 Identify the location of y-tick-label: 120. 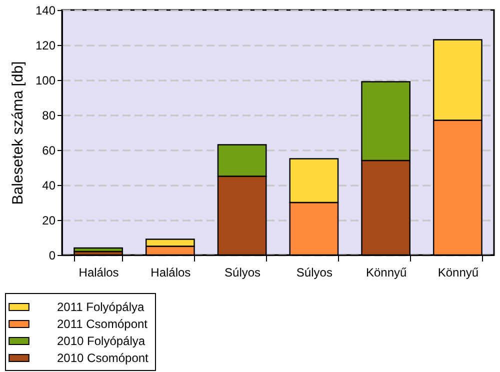
(45, 45).